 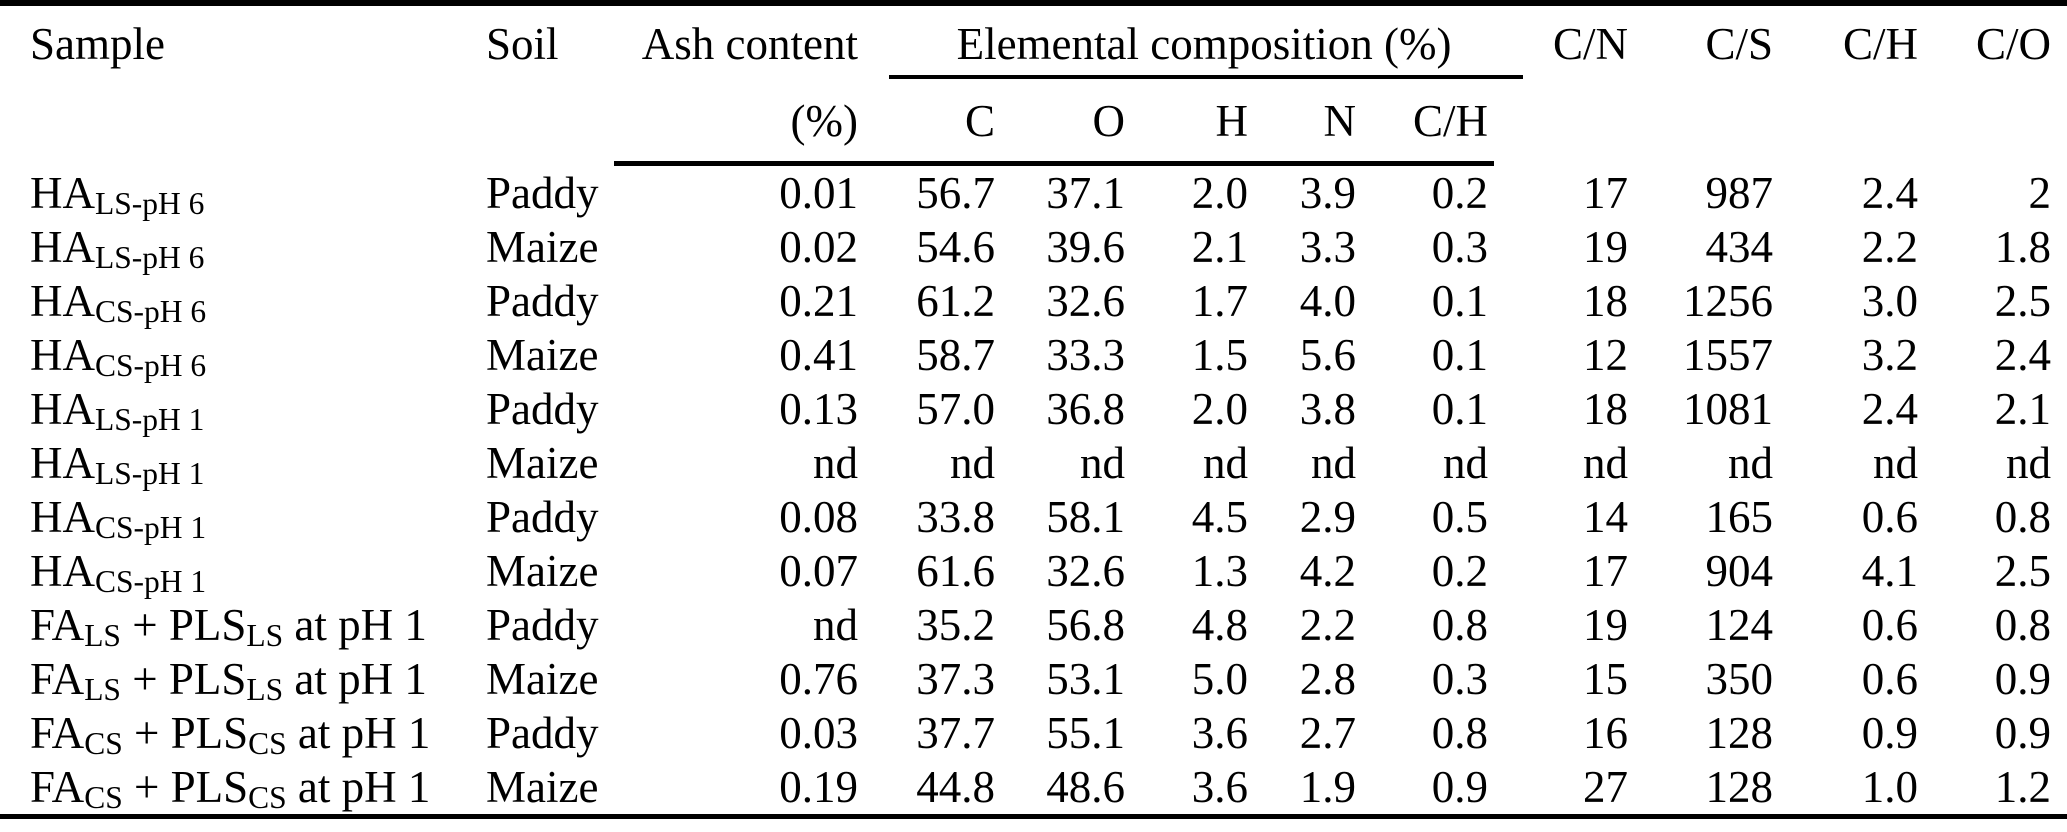 I want to click on value-cell: 1.5, so click(x=1219, y=355).